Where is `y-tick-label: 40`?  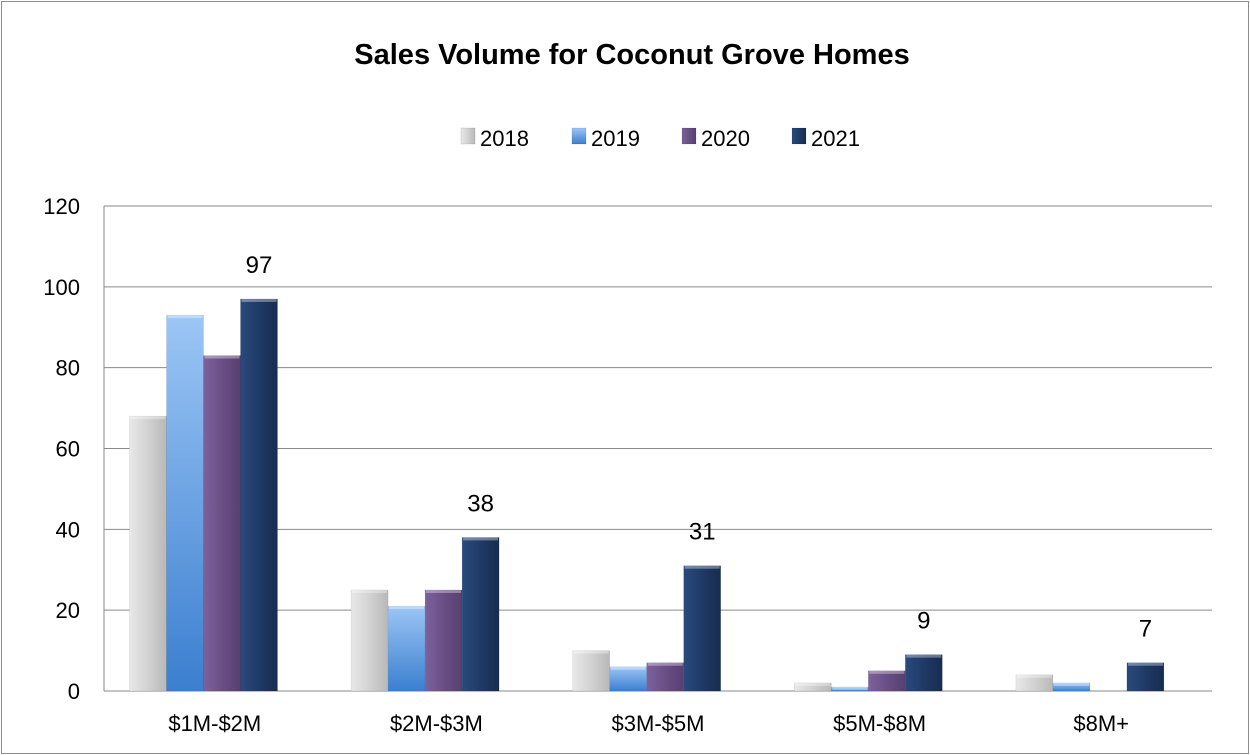
y-tick-label: 40 is located at coordinates (68, 529).